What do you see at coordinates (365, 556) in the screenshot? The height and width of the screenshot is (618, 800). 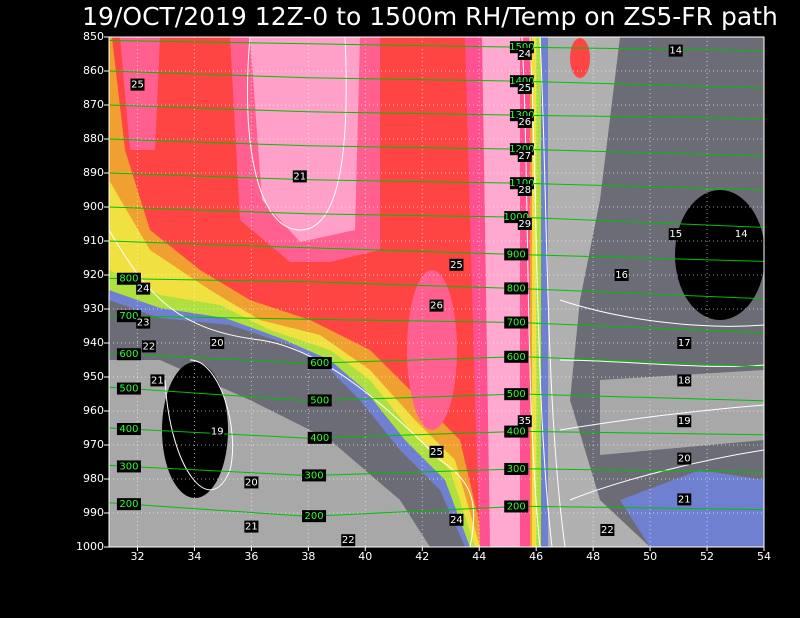 I see `x-tick-label: 40` at bounding box center [365, 556].